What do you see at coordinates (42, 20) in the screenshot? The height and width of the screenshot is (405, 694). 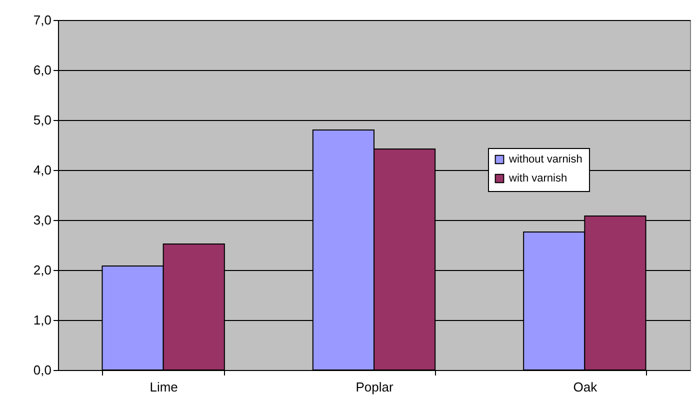 I see `y-tick-label: 7,0` at bounding box center [42, 20].